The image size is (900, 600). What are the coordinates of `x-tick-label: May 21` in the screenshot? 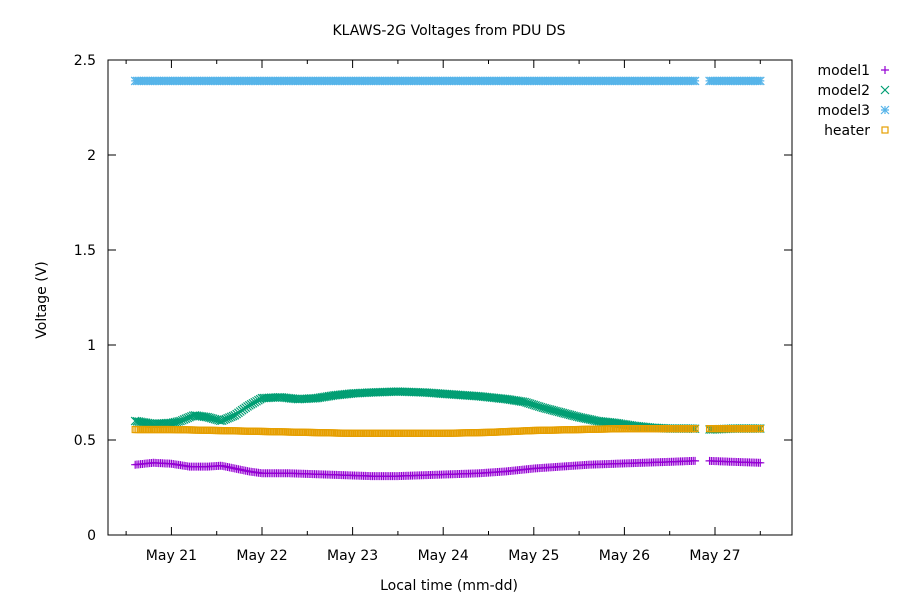 It's located at (171, 556).